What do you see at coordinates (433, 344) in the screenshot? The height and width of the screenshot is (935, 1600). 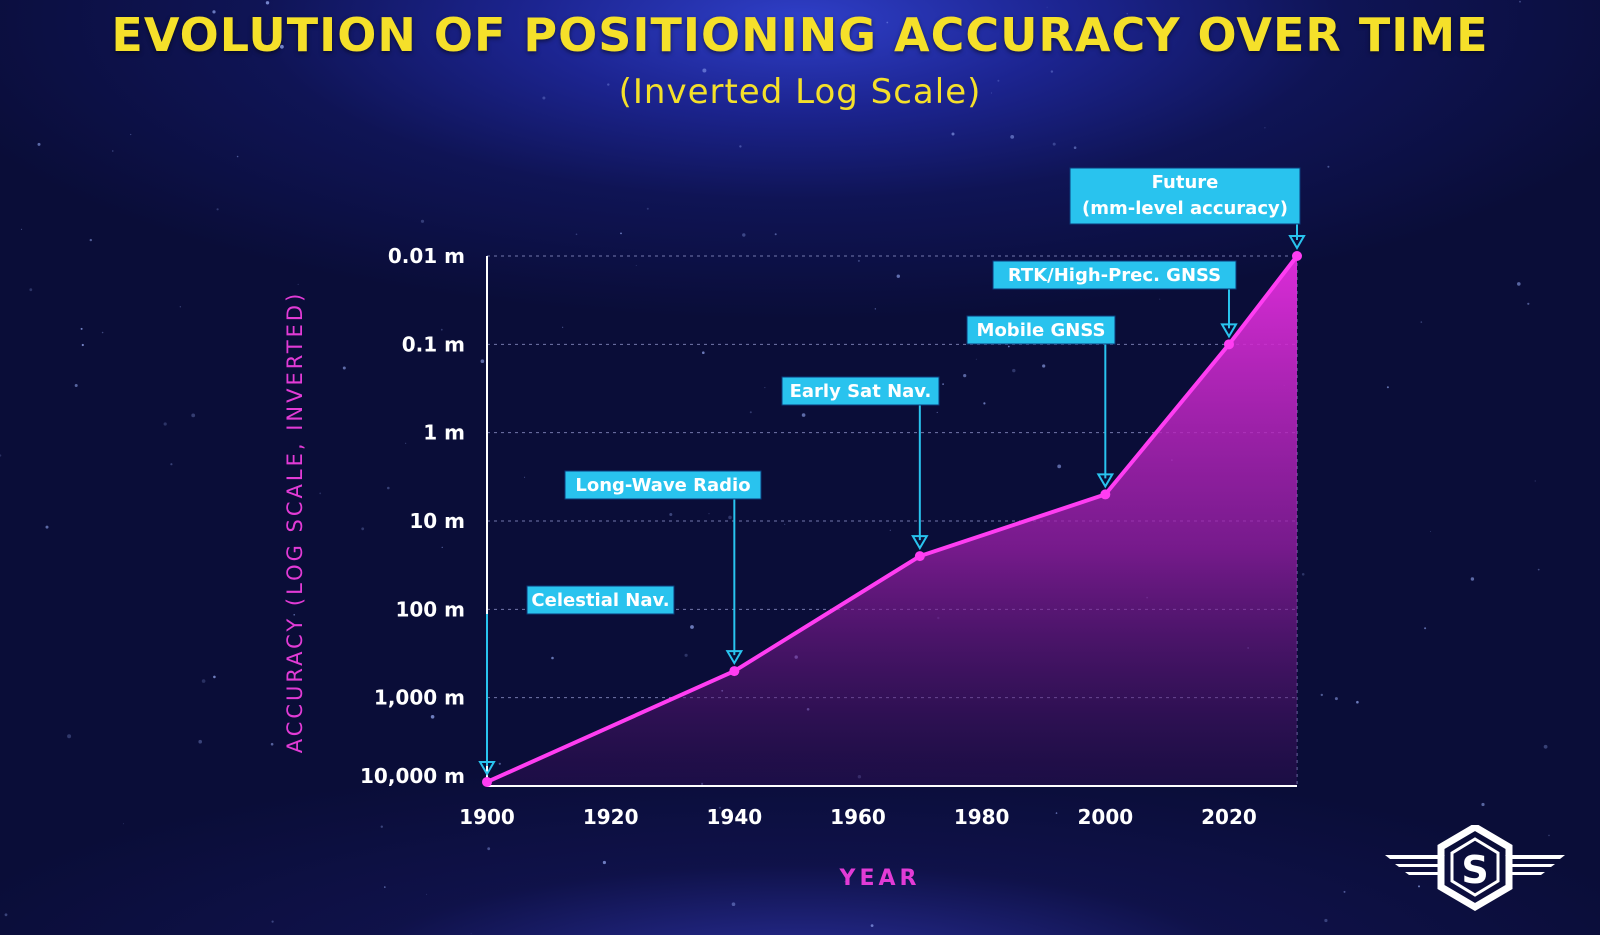 I see `y-tick-label: 0.1 m` at bounding box center [433, 344].